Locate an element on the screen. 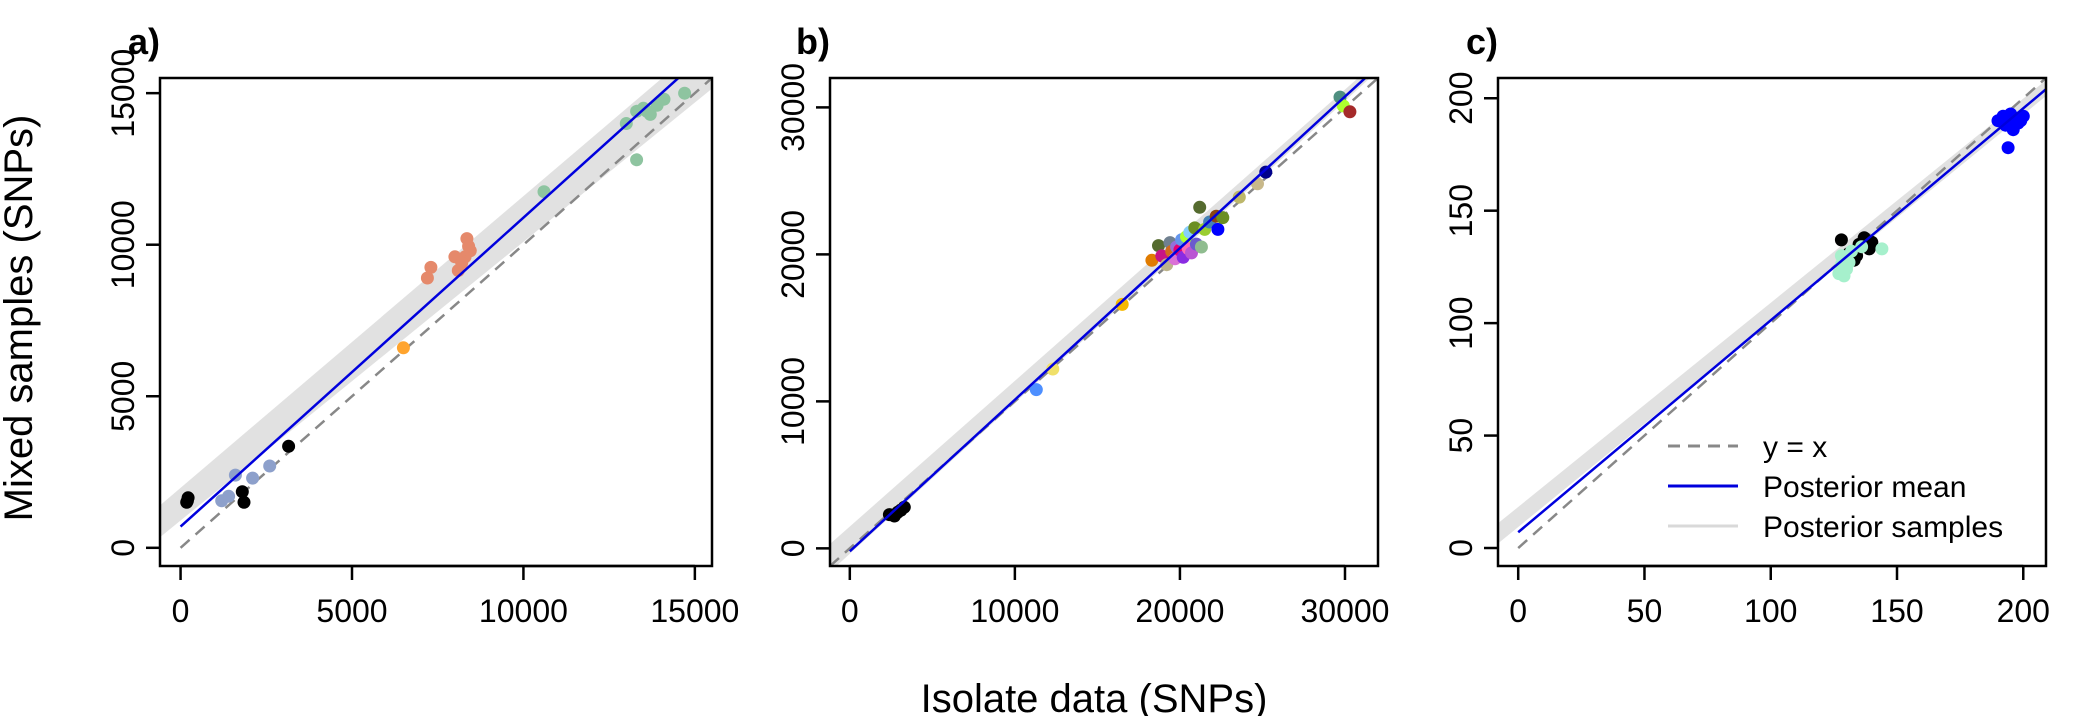 This screenshot has width=2100, height=721. panel-label: c) is located at coordinates (1482, 41).